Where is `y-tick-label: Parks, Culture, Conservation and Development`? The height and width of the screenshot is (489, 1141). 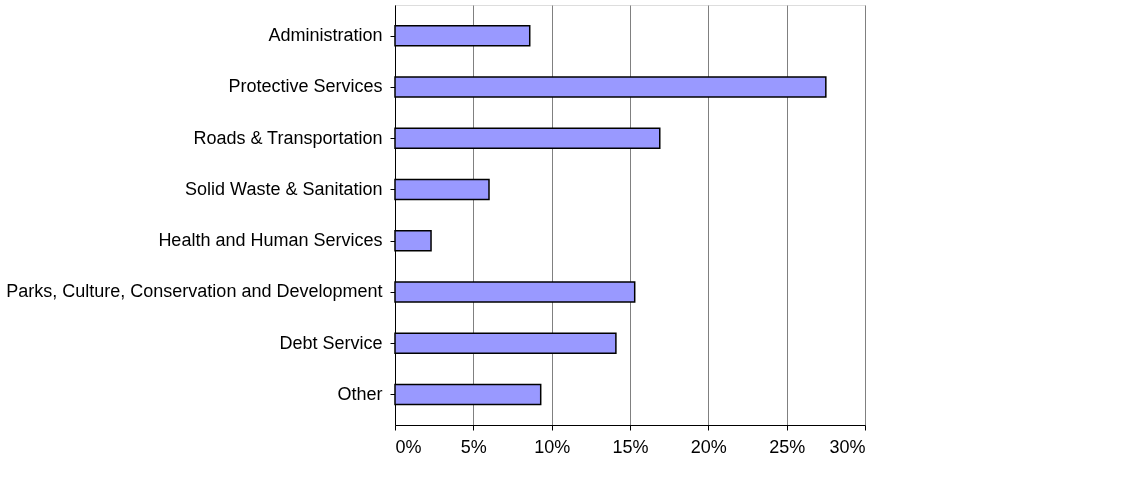
y-tick-label: Parks, Culture, Conservation and Development is located at coordinates (194, 291).